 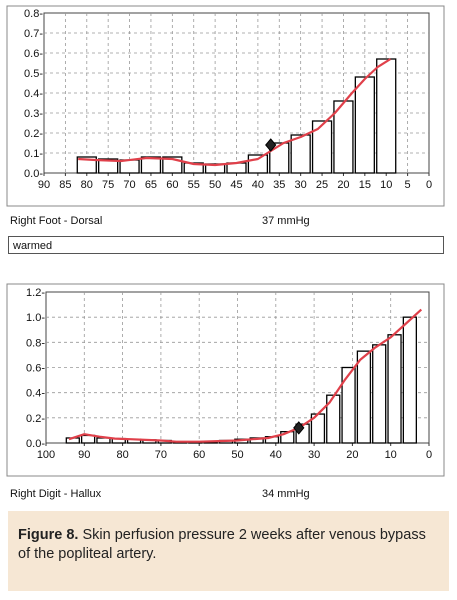 What do you see at coordinates (408, 185) in the screenshot?
I see `chart1-x-tick-label: 5` at bounding box center [408, 185].